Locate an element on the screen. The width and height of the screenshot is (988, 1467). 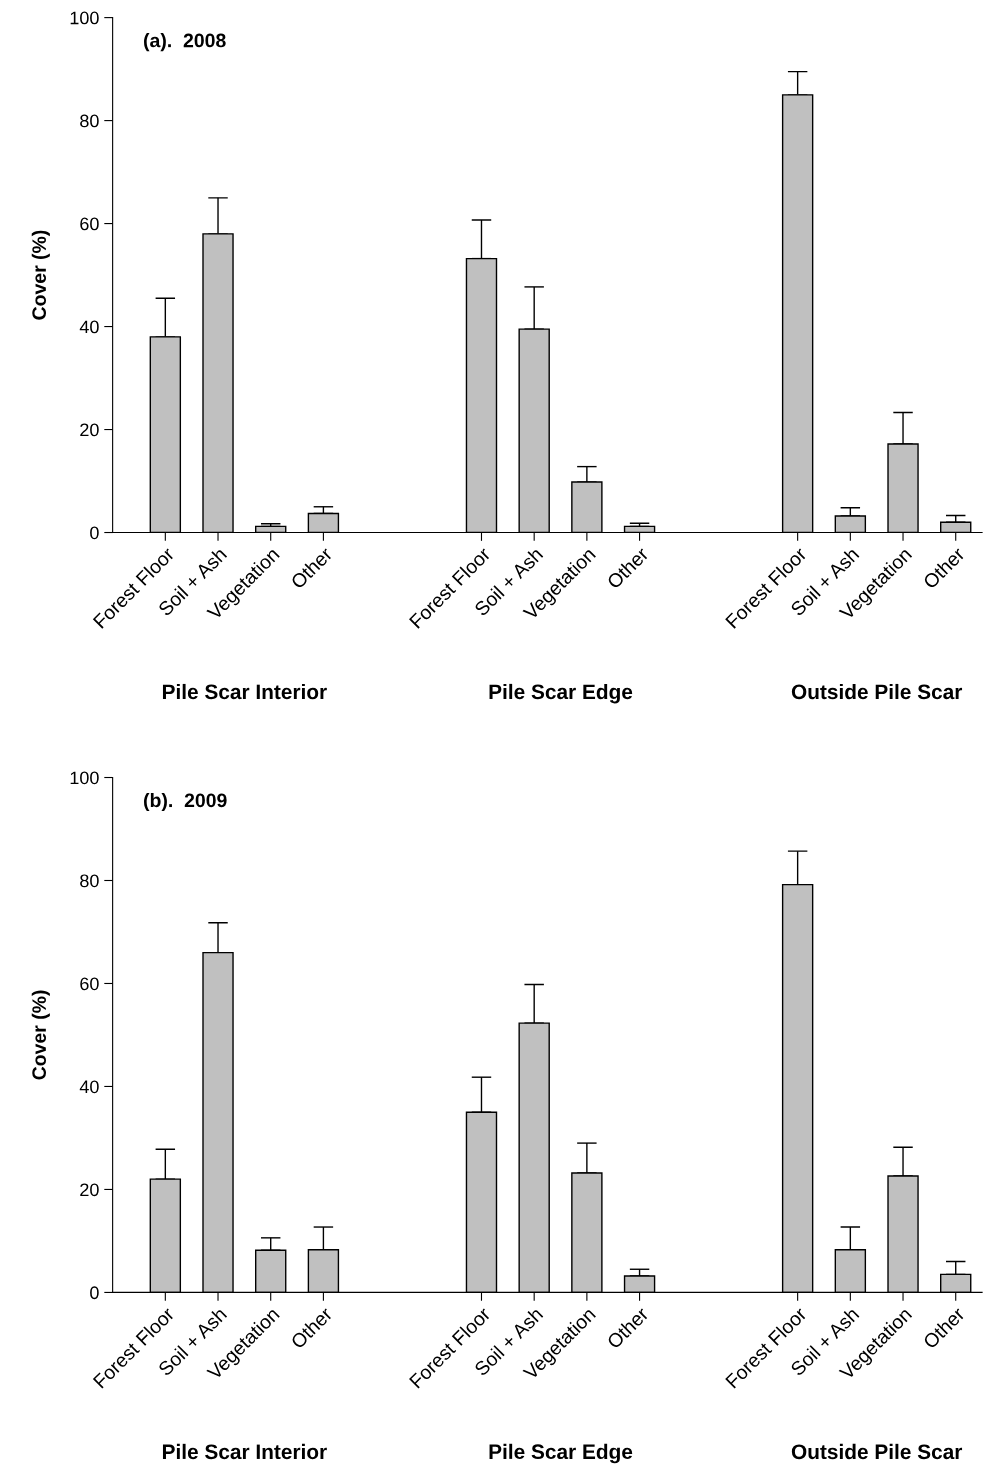
text: (a). 2008 is located at coordinates (185, 42).